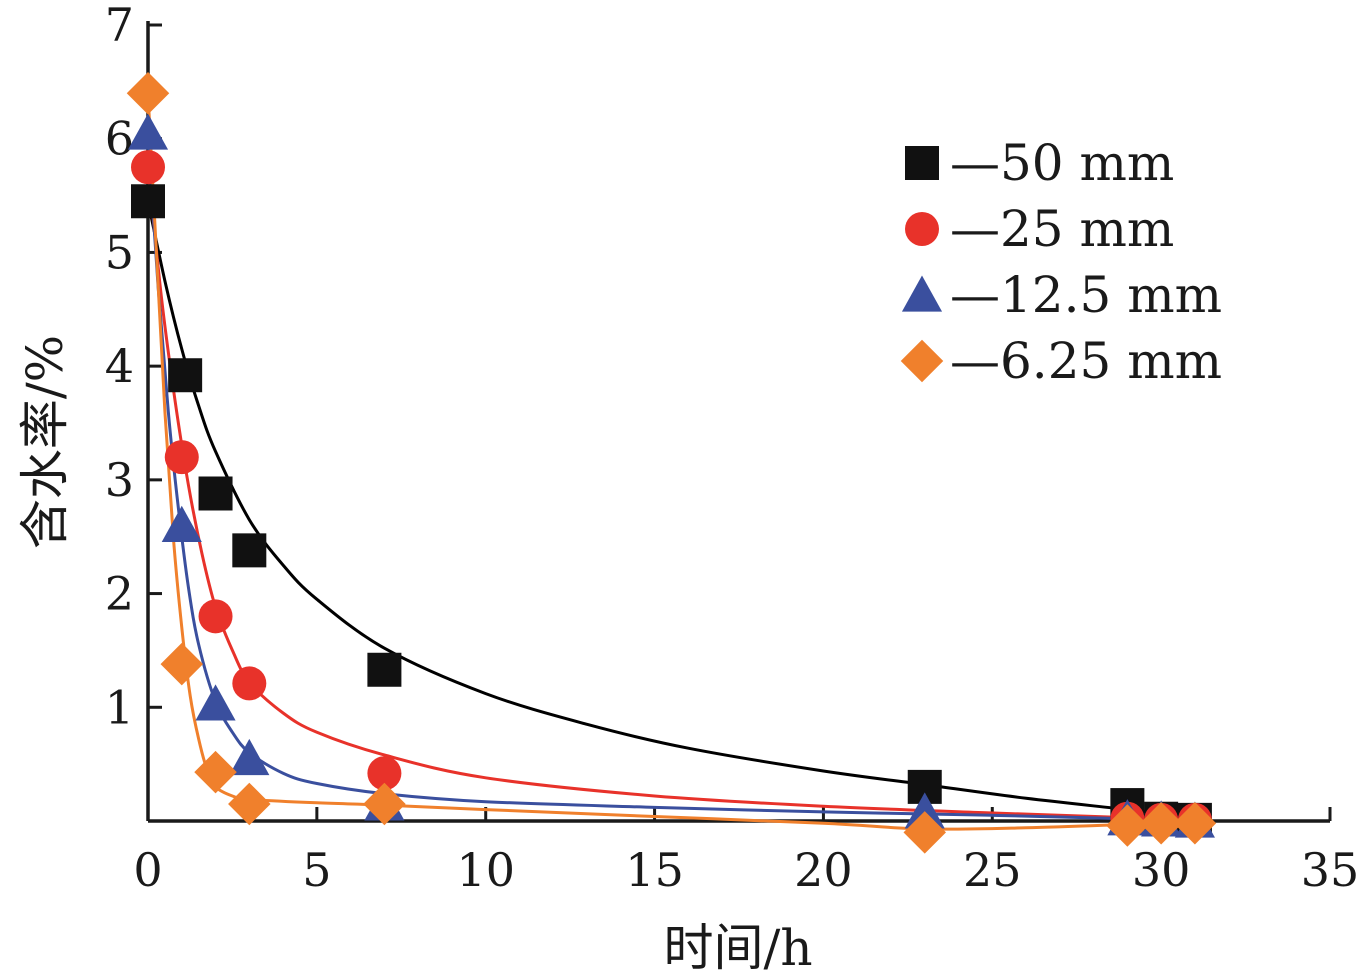 This screenshot has width=1357, height=975. What do you see at coordinates (823, 870) in the screenshot?
I see `x-tick-label: 20` at bounding box center [823, 870].